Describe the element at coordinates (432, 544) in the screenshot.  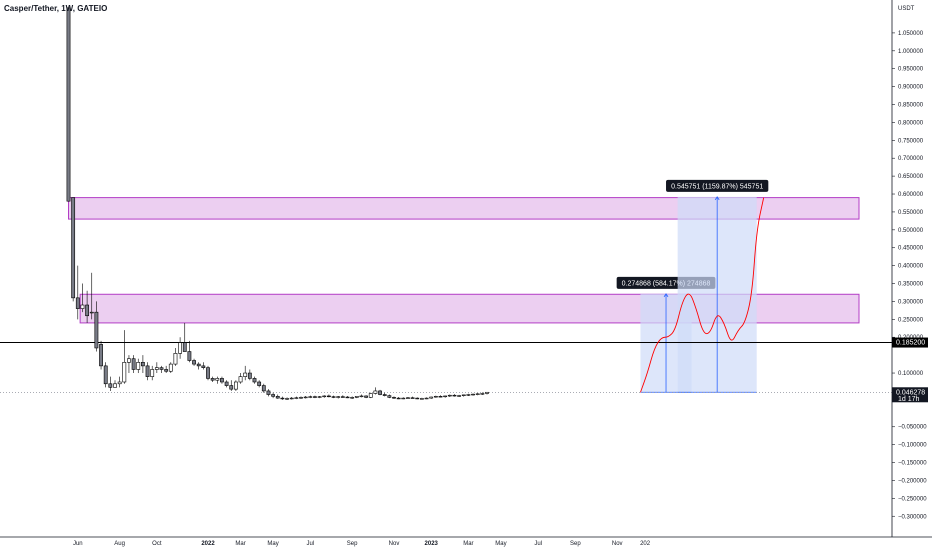
I see `x-tick-label: 2023` at that location.